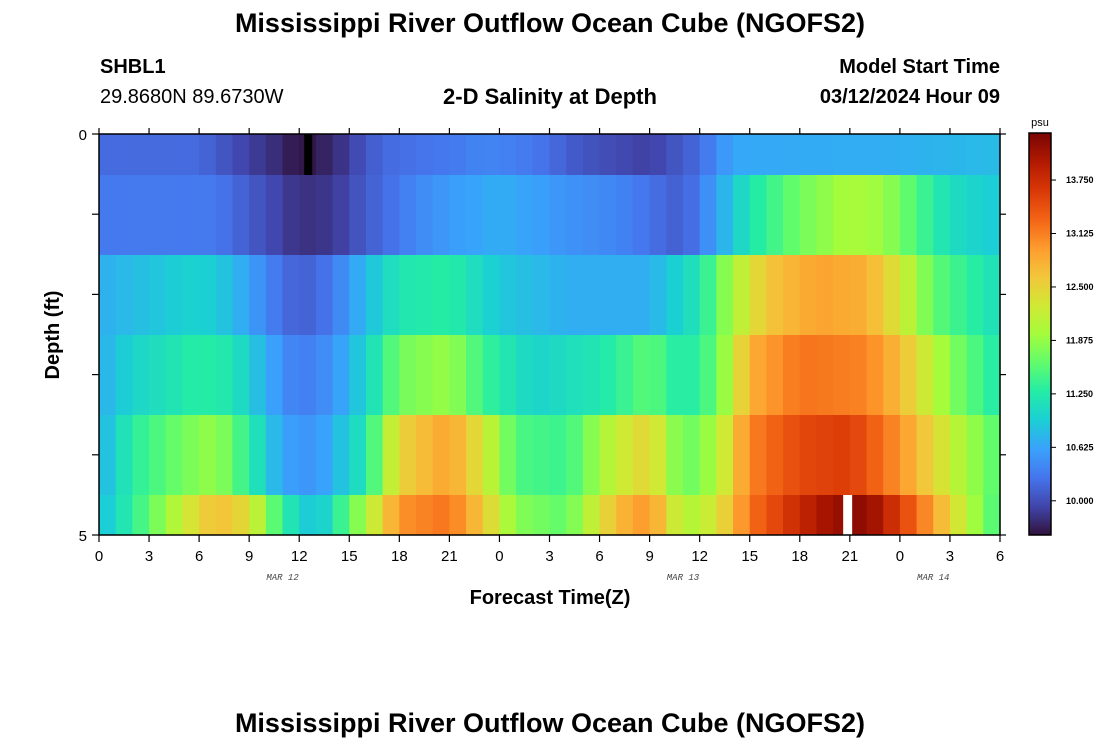 This screenshot has height=750, width=1100. I want to click on colorbar-tick-label: 13.750, so click(1080, 180).